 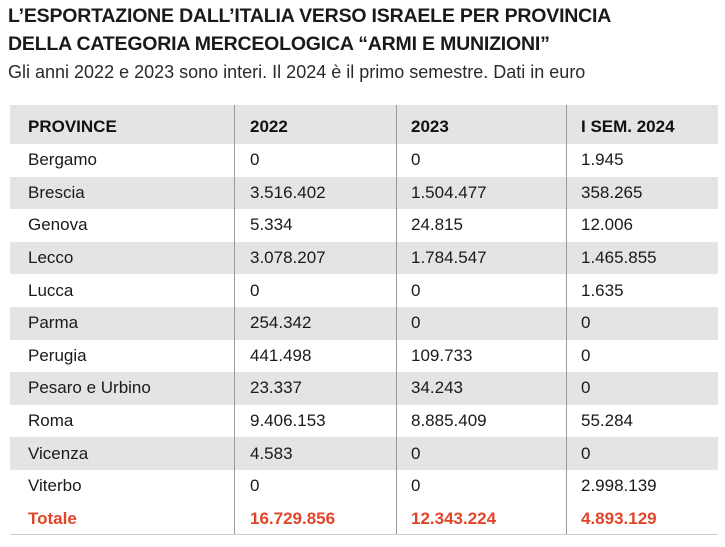 What do you see at coordinates (364, 388) in the screenshot?
I see `table-row: Pesaro e Urbino 23.337 34.243 0` at bounding box center [364, 388].